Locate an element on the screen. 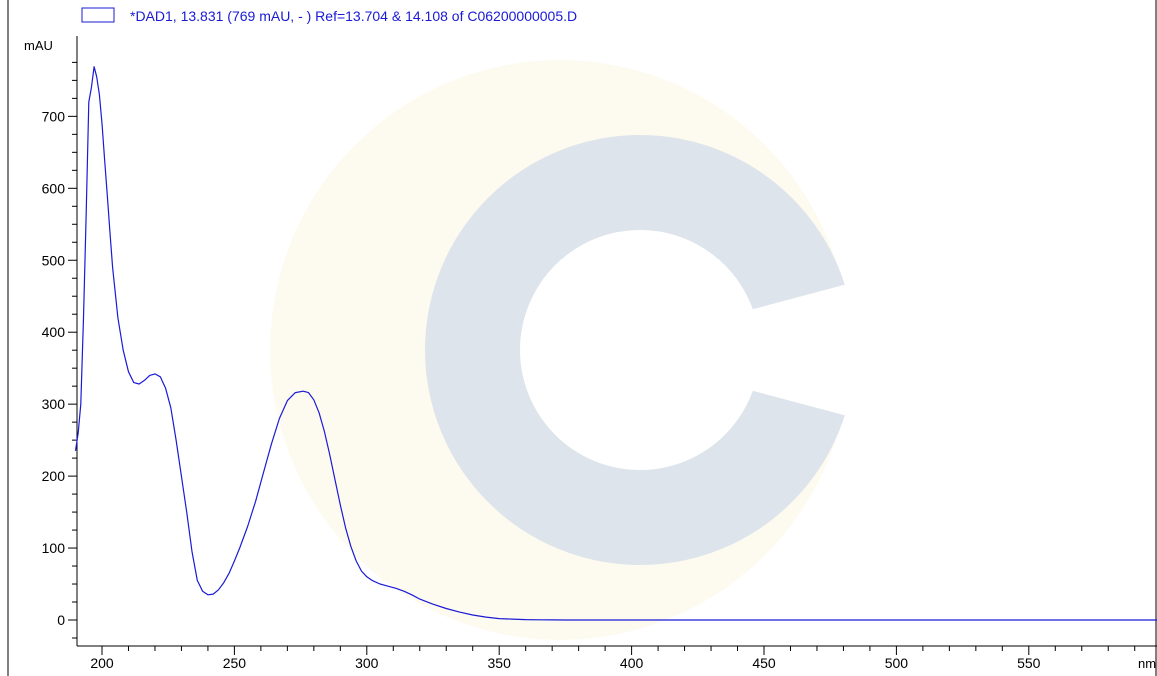 The image size is (1157, 676). y-tick-label: 0 is located at coordinates (61, 620).